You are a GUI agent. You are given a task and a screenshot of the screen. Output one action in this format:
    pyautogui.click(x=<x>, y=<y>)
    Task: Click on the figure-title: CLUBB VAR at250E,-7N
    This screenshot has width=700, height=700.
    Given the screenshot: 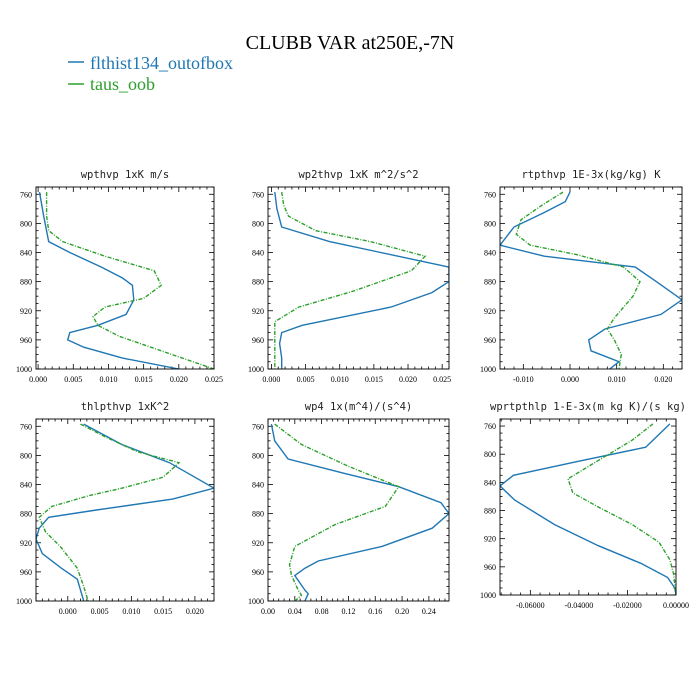 What is the action you would take?
    pyautogui.click(x=350, y=43)
    